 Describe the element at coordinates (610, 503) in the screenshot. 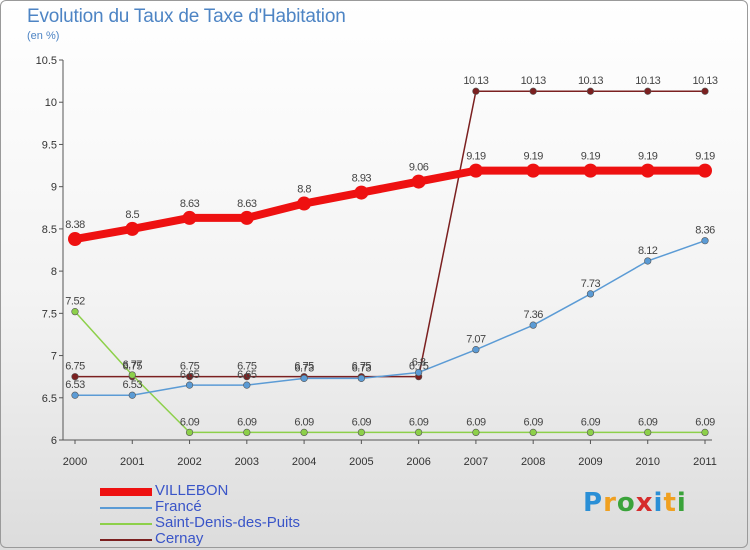

I see `logo-letter: r` at that location.